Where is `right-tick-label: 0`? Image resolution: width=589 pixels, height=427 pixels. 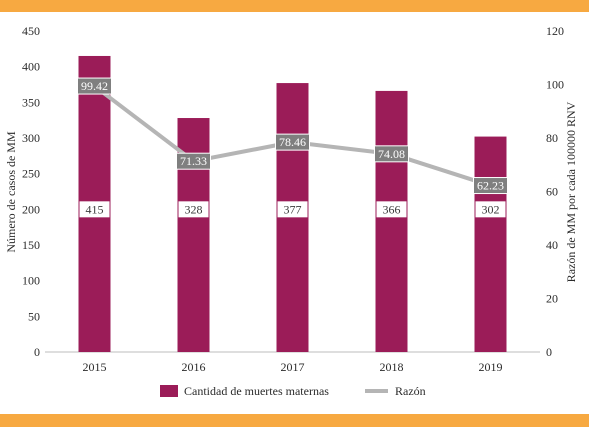 right-tick-label: 0 is located at coordinates (549, 352).